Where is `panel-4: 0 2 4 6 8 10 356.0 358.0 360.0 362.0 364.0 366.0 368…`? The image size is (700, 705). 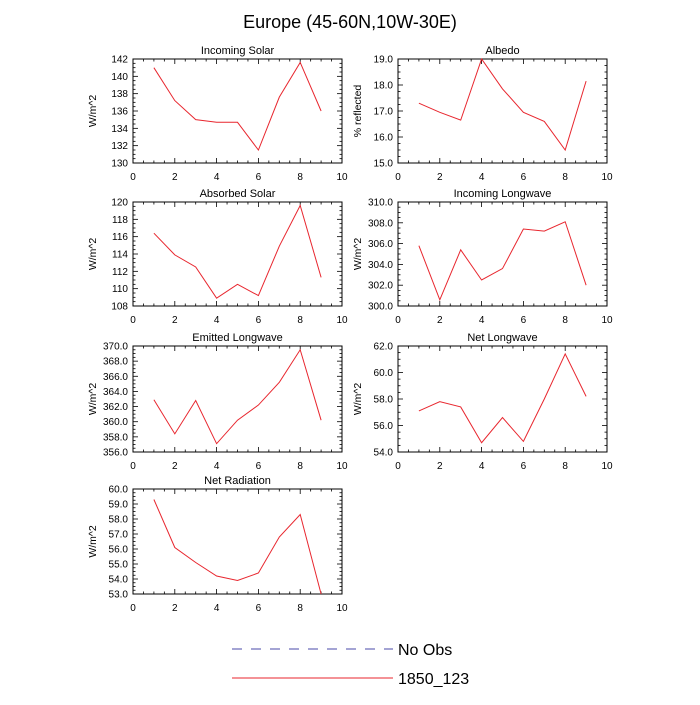
panel-4: 0 2 4 6 8 10 356.0 358.0 360.0 362.0 364.0 366.0 368… is located at coordinates (217, 402).